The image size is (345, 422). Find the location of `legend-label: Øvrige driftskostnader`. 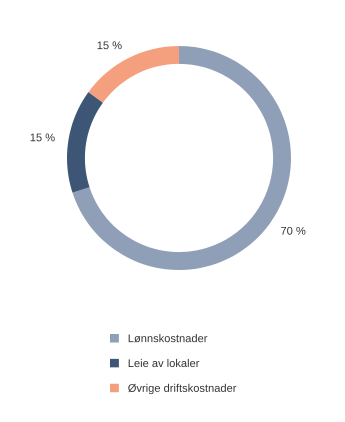

legend-label: Øvrige driftskostnader is located at coordinates (182, 389).